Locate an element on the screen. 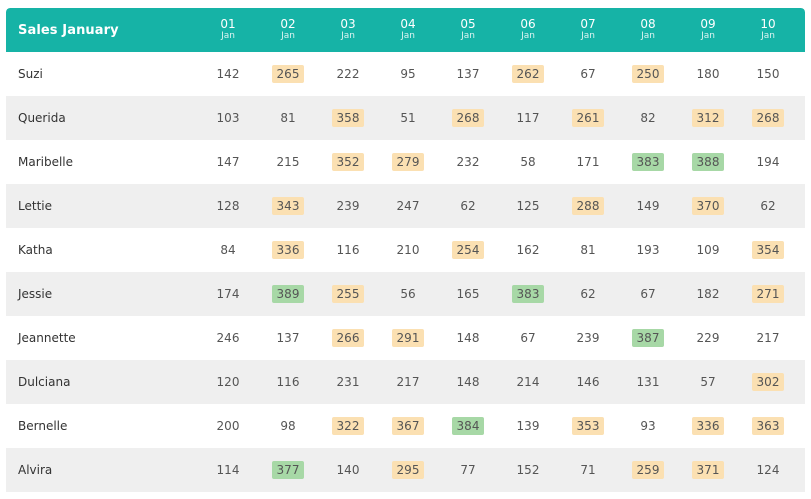  sales-value: 268 is located at coordinates (768, 118).